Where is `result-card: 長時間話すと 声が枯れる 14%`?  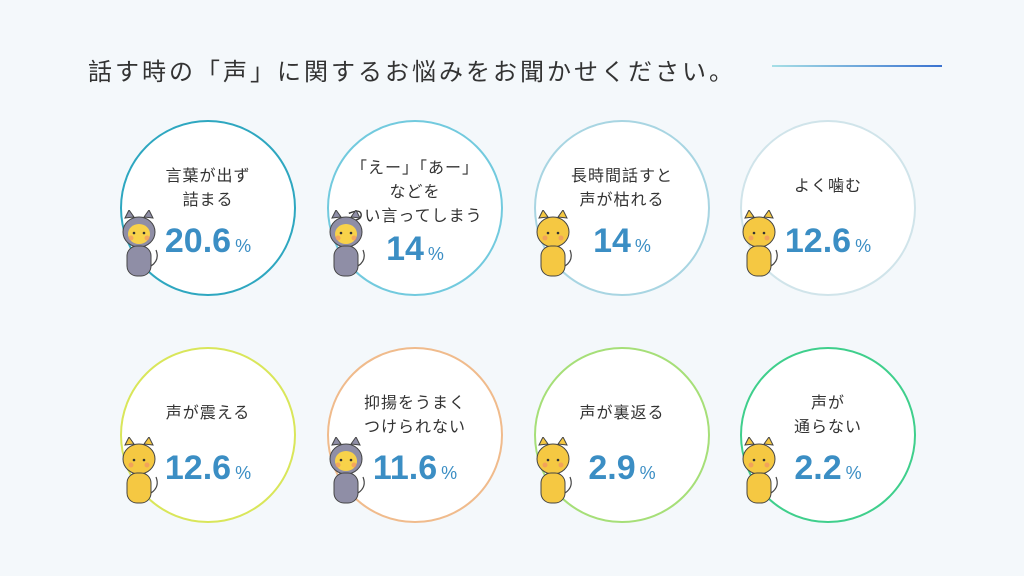 result-card: 長時間話すと 声が枯れる 14% is located at coordinates (622, 208).